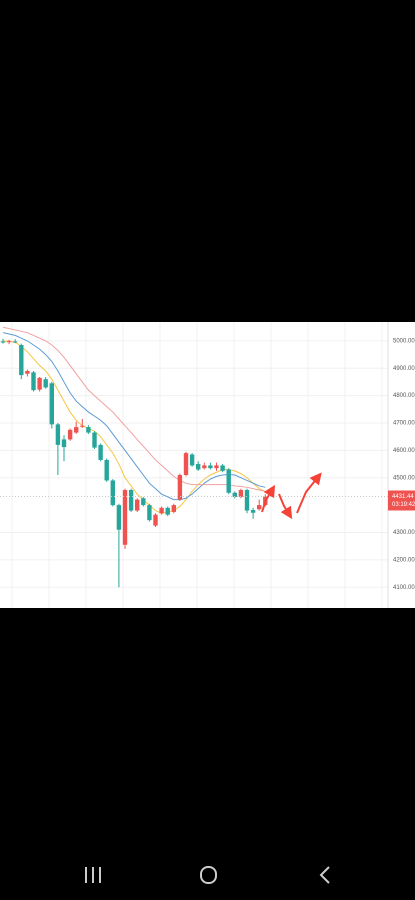 The image size is (415, 900). What do you see at coordinates (324, 875) in the screenshot?
I see `back-button` at bounding box center [324, 875].